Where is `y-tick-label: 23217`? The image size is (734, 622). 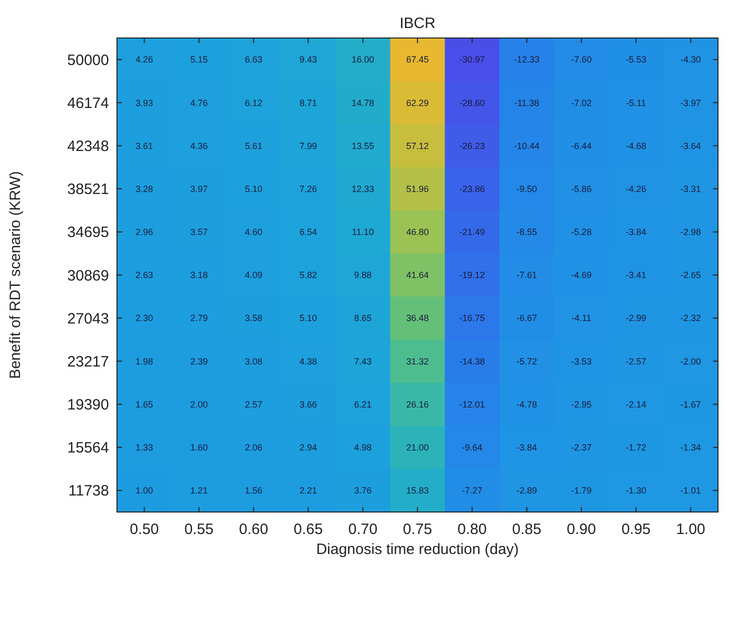
y-tick-label: 23217 is located at coordinates (88, 361).